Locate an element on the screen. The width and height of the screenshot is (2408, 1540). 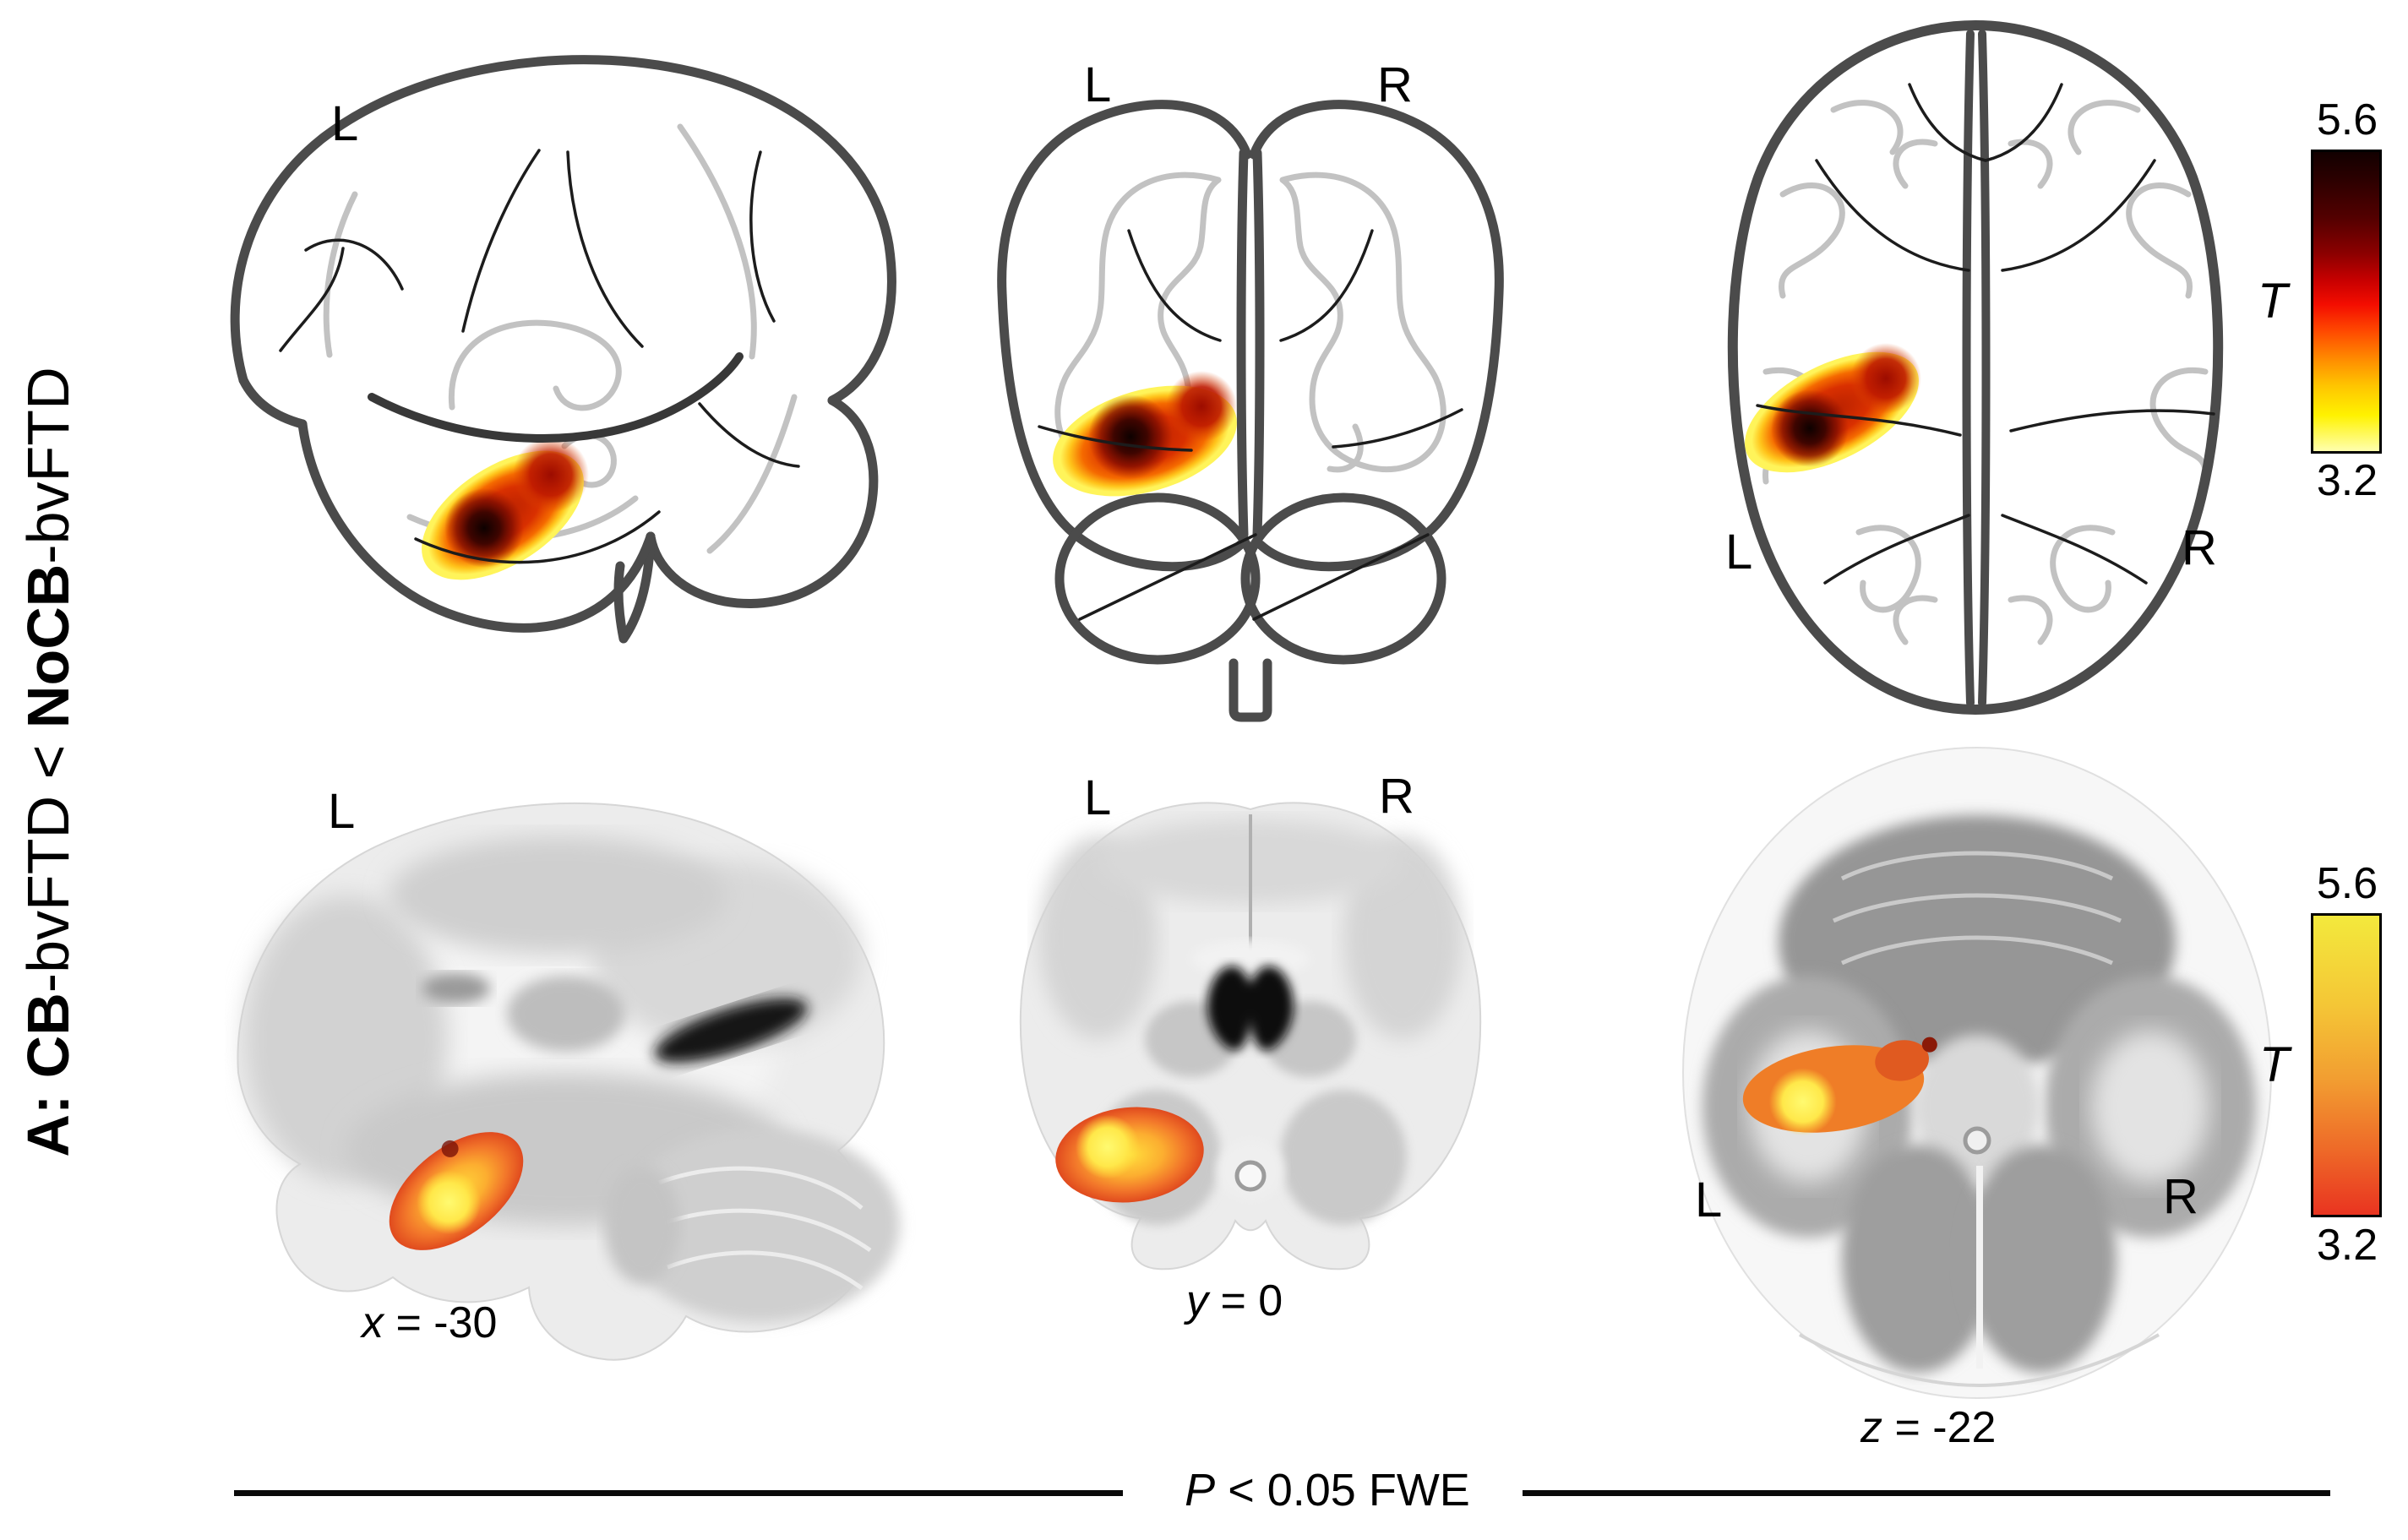
ventricle-dark-region is located at coordinates (731, 1031).